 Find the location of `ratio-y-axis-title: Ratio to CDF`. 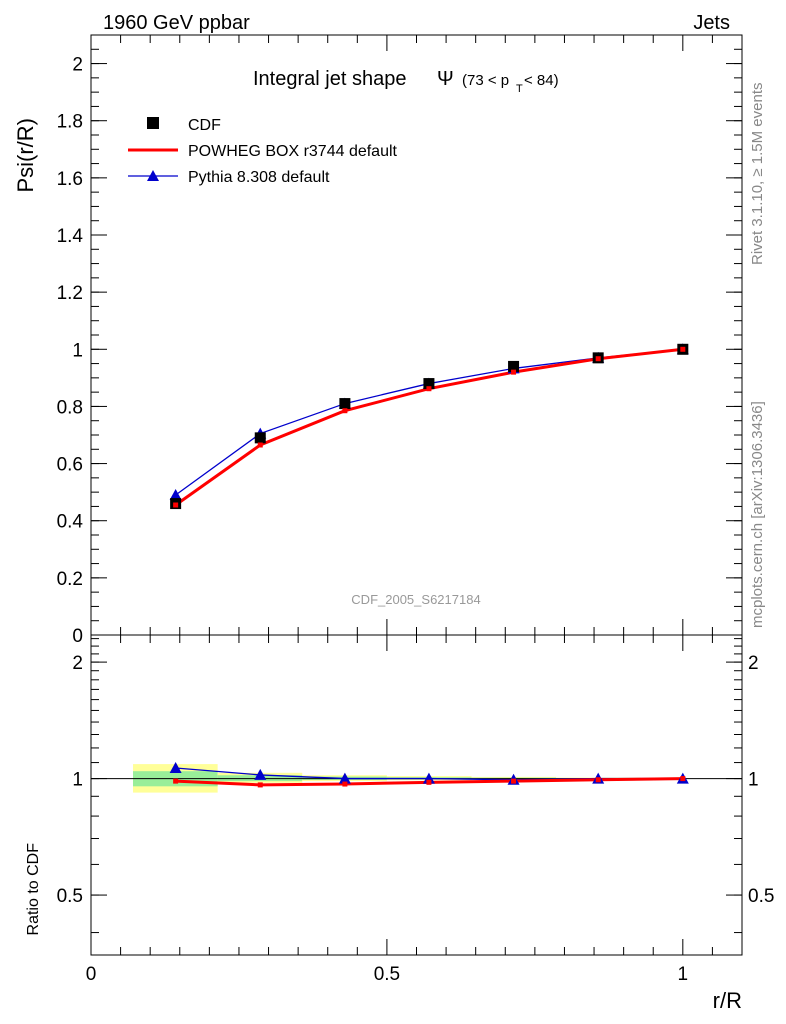

ratio-y-axis-title: Ratio to CDF is located at coordinates (33, 889).